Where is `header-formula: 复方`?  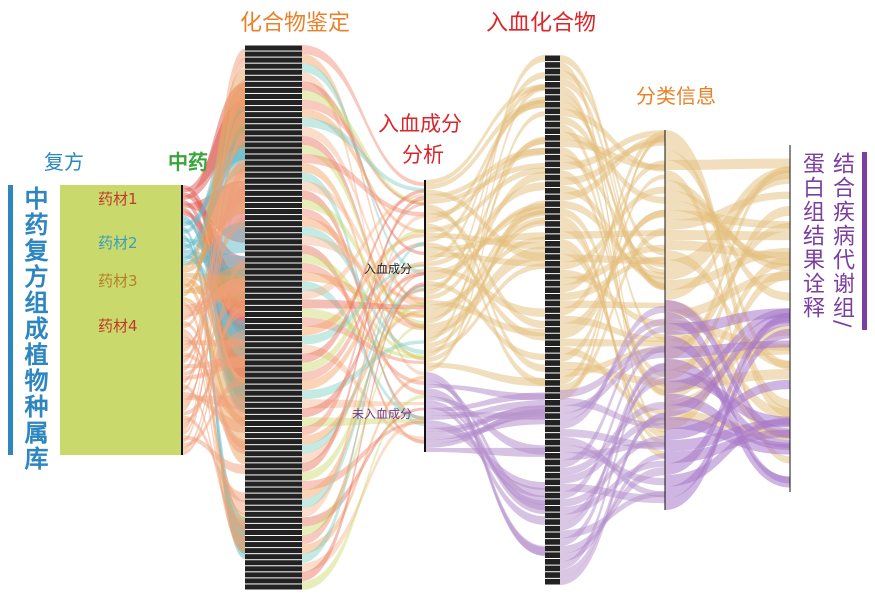
header-formula: 复方 is located at coordinates (64, 162).